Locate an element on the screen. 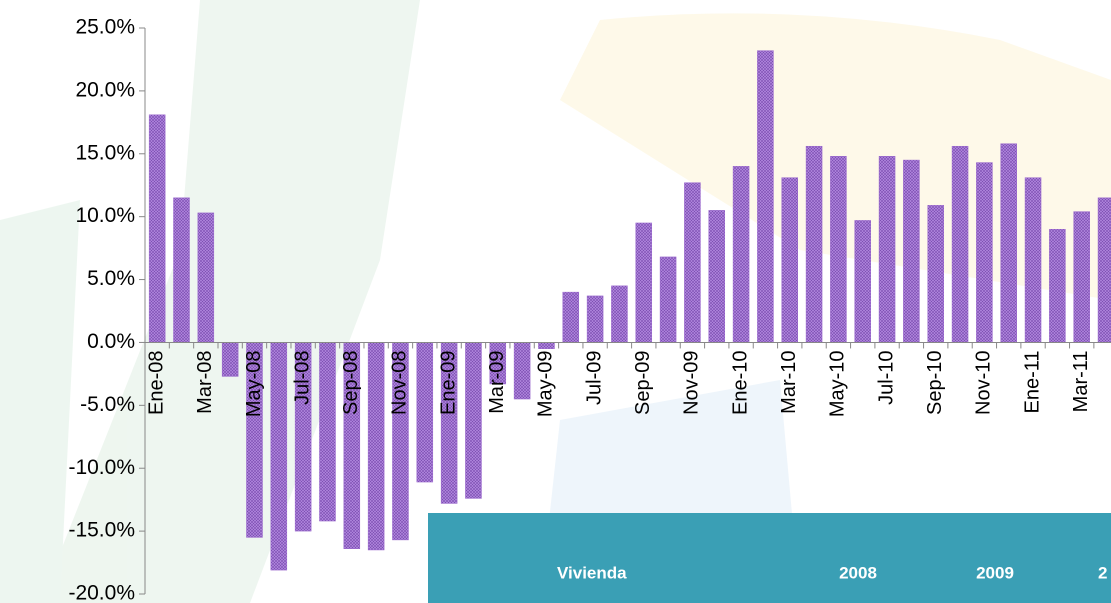  table-header-cell: Vivienda is located at coordinates (592, 572).